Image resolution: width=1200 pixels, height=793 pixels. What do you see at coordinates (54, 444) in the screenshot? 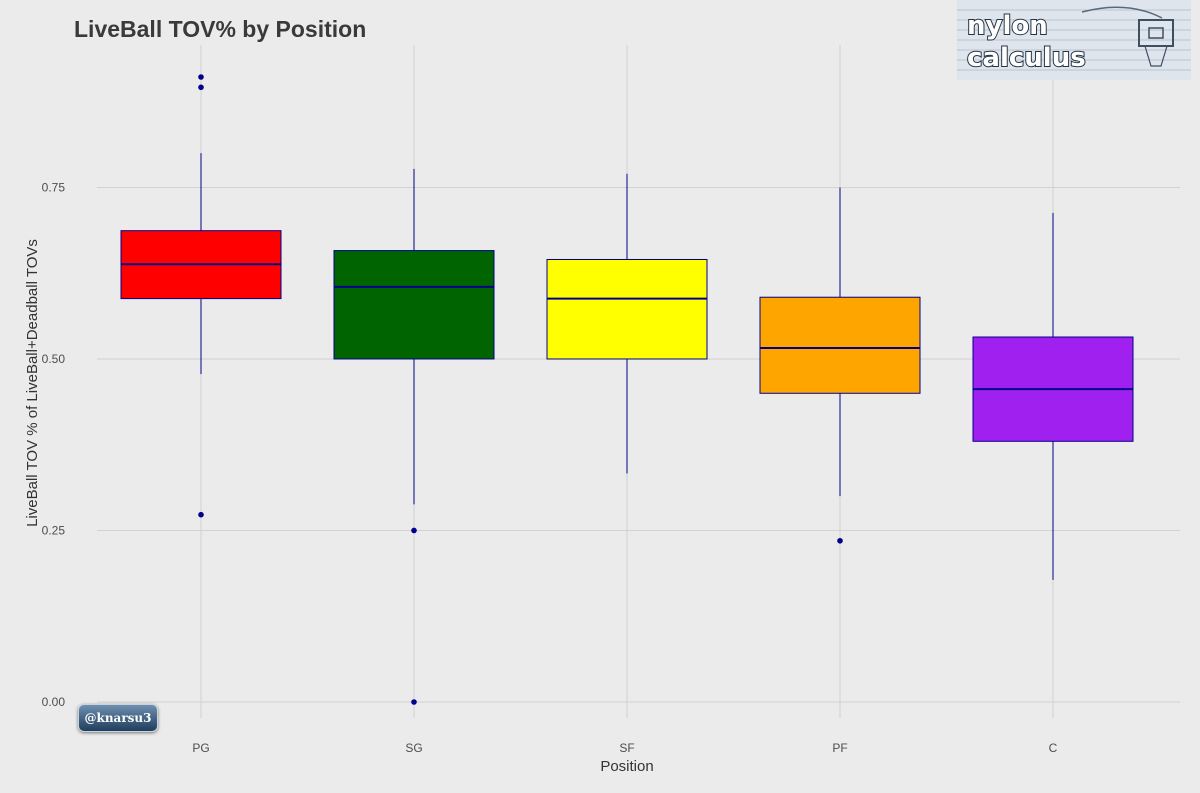
I see `y-axis-ticks: 0.00 0.25 0.50 0.75` at bounding box center [54, 444].